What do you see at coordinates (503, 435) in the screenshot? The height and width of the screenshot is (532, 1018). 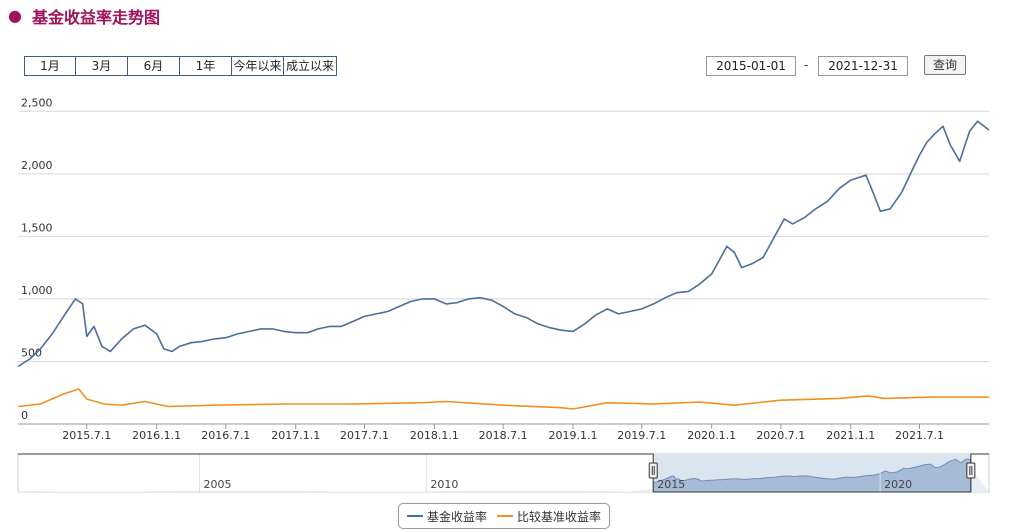 I see `x-tick-label: 2018.7.1` at bounding box center [503, 435].